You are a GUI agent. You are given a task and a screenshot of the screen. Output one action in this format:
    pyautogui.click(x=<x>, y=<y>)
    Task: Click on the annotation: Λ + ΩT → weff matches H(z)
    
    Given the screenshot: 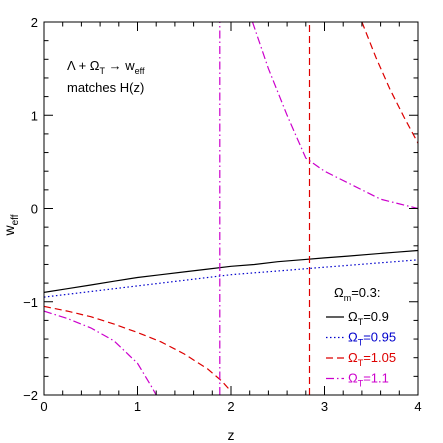 What is the action you would take?
    pyautogui.click(x=106, y=76)
    